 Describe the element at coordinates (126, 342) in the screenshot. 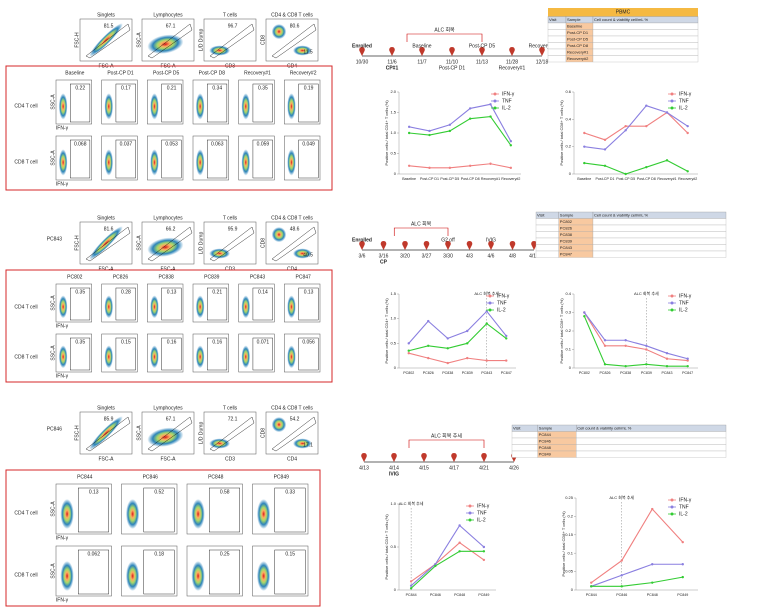

I see `gate-percent: 0.15` at that location.